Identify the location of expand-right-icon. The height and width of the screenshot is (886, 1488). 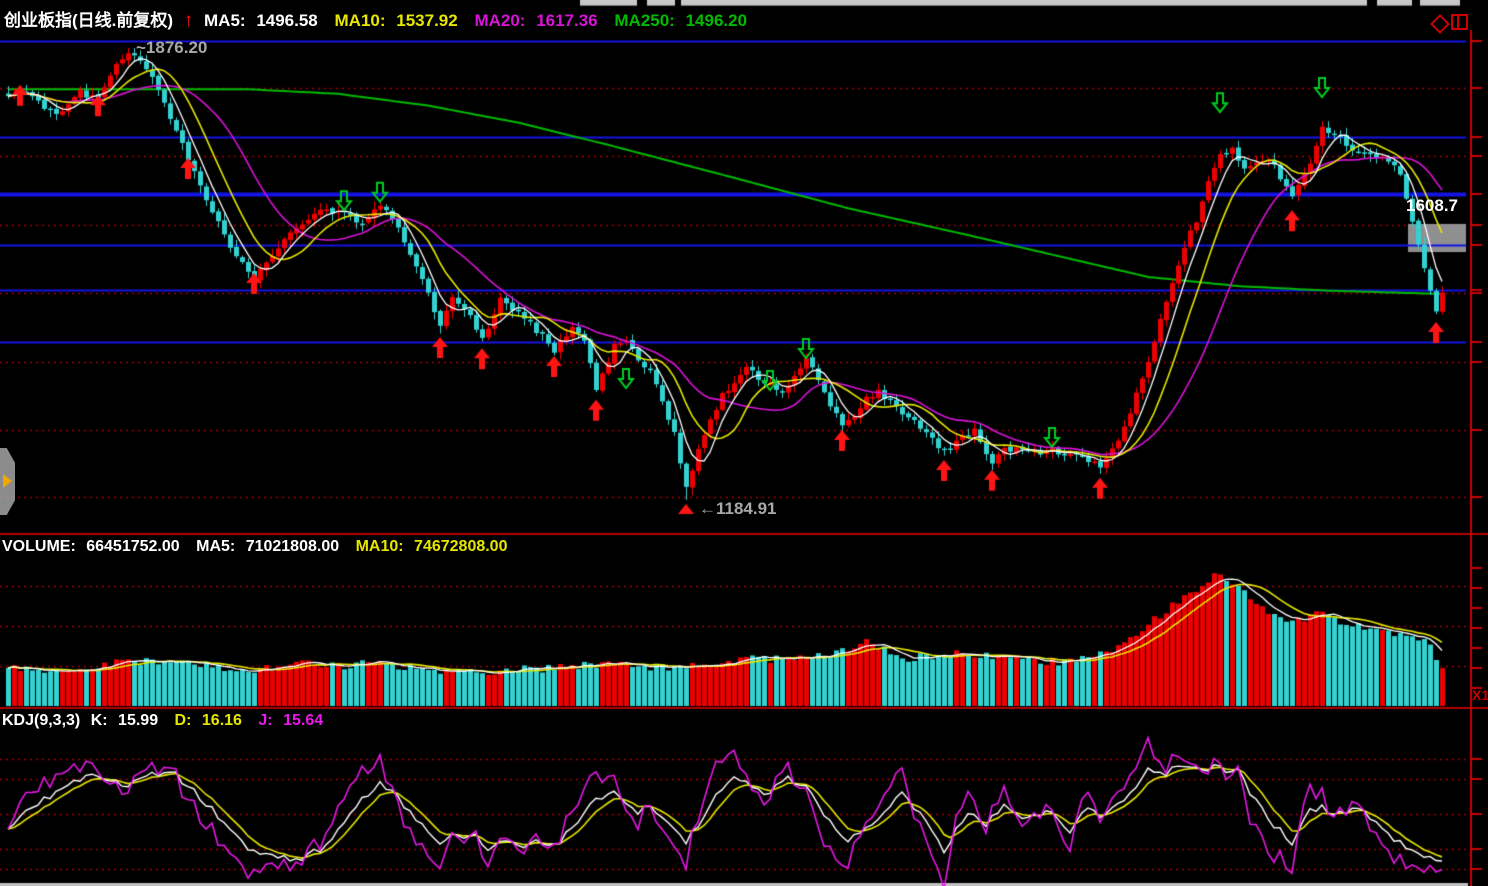
(7, 481).